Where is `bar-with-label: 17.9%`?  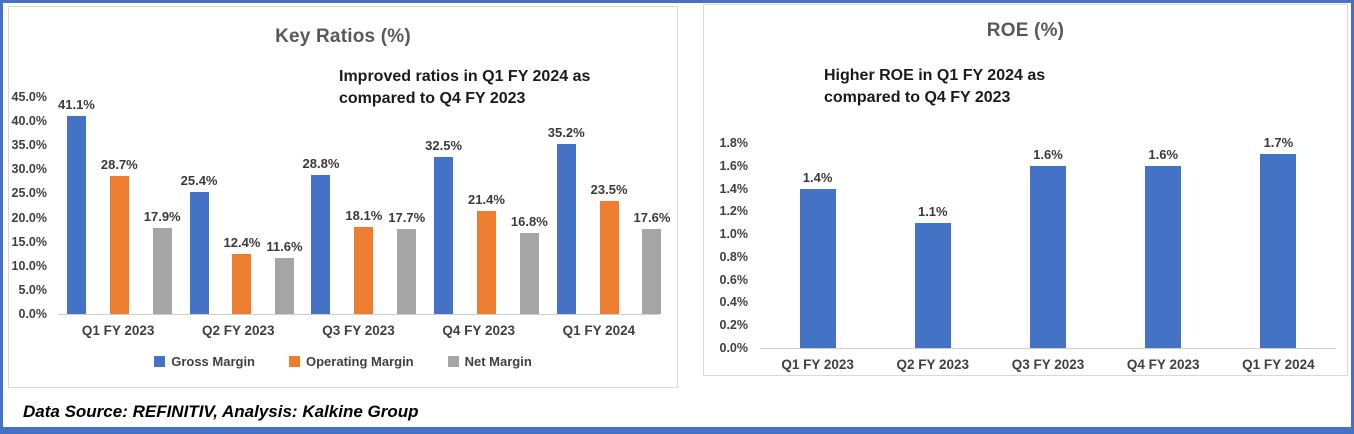
bar-with-label: 17.9% is located at coordinates (162, 261).